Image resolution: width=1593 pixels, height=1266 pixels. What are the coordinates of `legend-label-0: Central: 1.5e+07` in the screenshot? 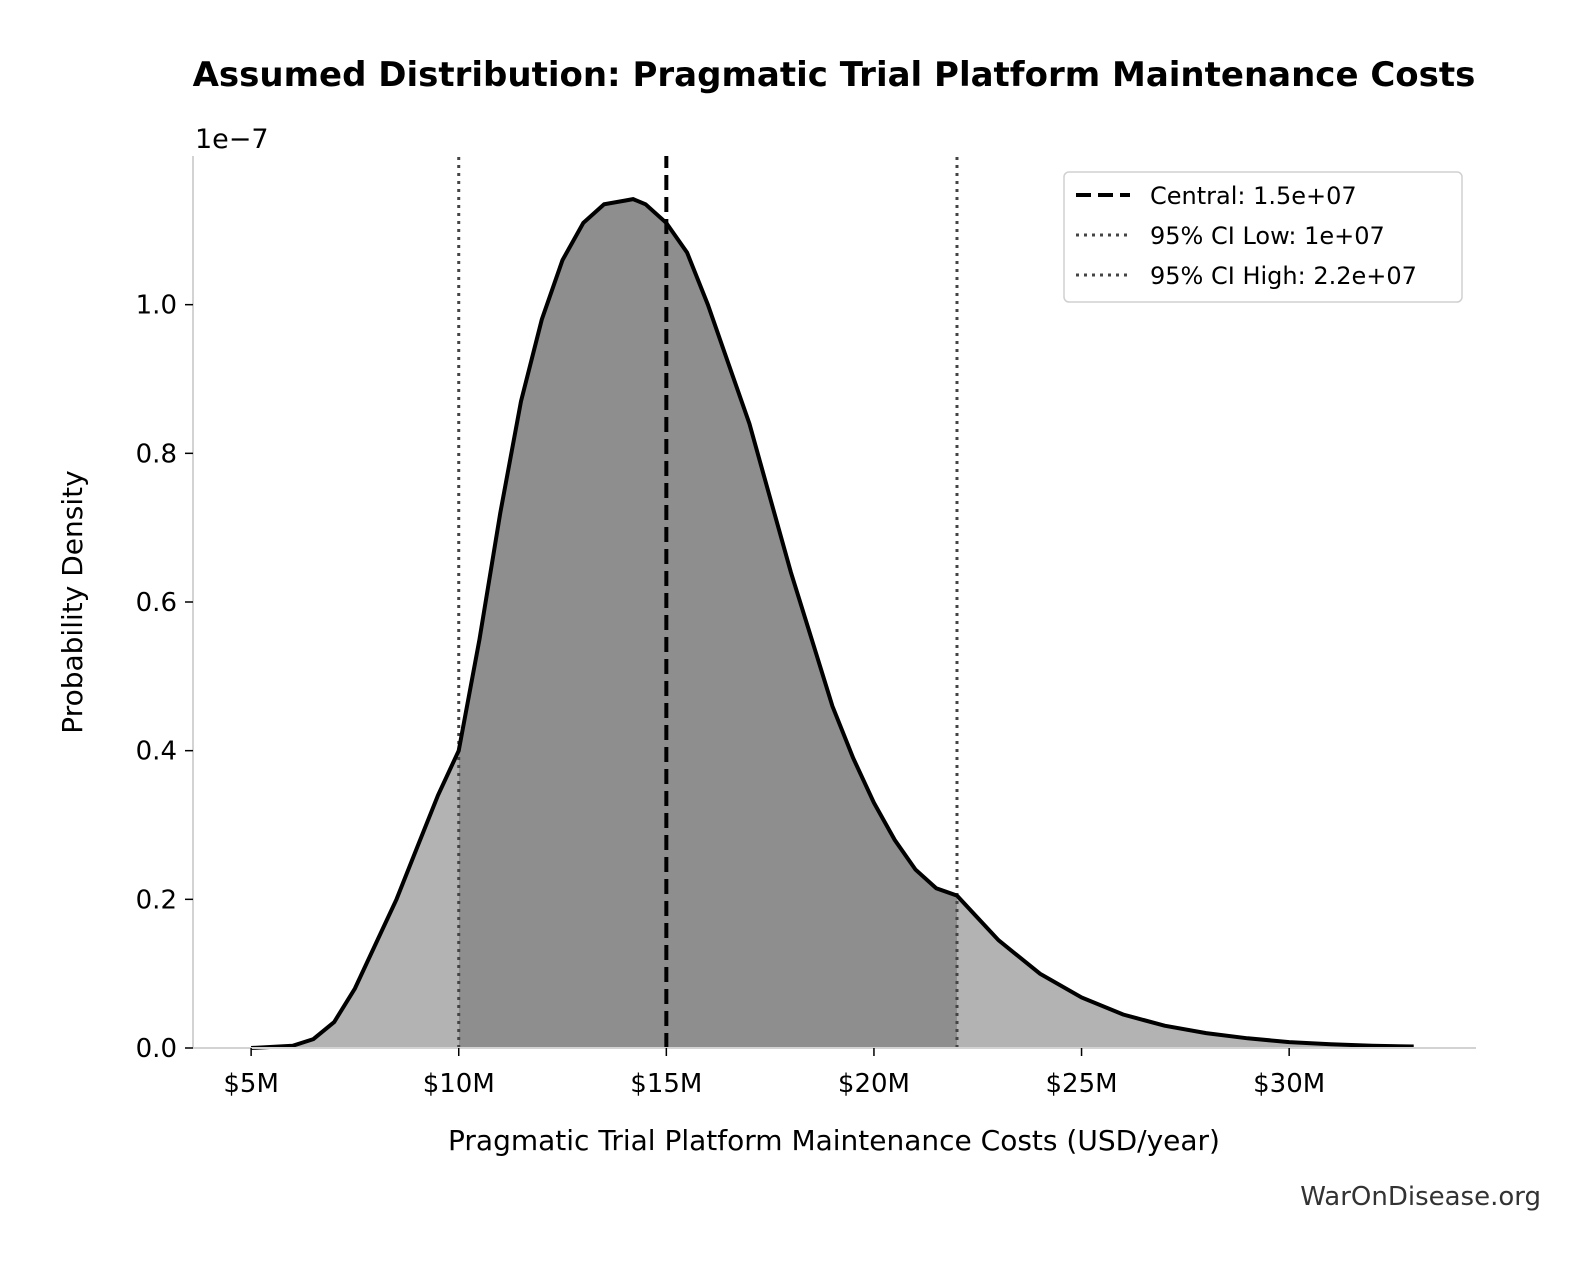 It's located at (1253, 196).